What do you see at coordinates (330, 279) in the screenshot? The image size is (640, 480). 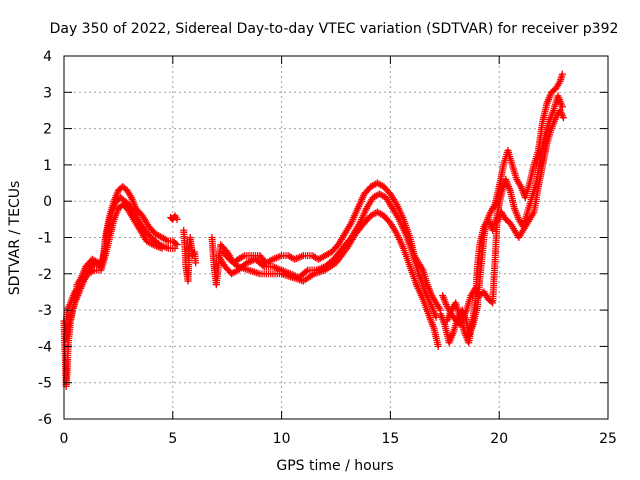 I see `series-track-f` at bounding box center [330, 279].